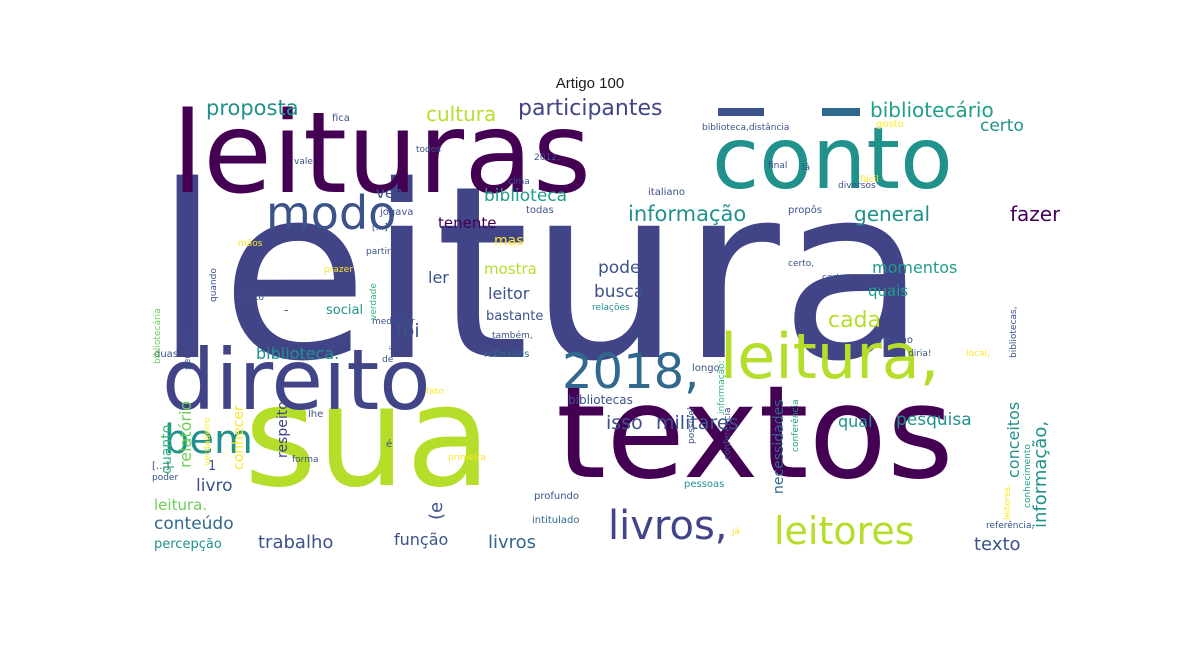  What do you see at coordinates (666, 192) in the screenshot?
I see `cloud-word: italiano` at bounding box center [666, 192].